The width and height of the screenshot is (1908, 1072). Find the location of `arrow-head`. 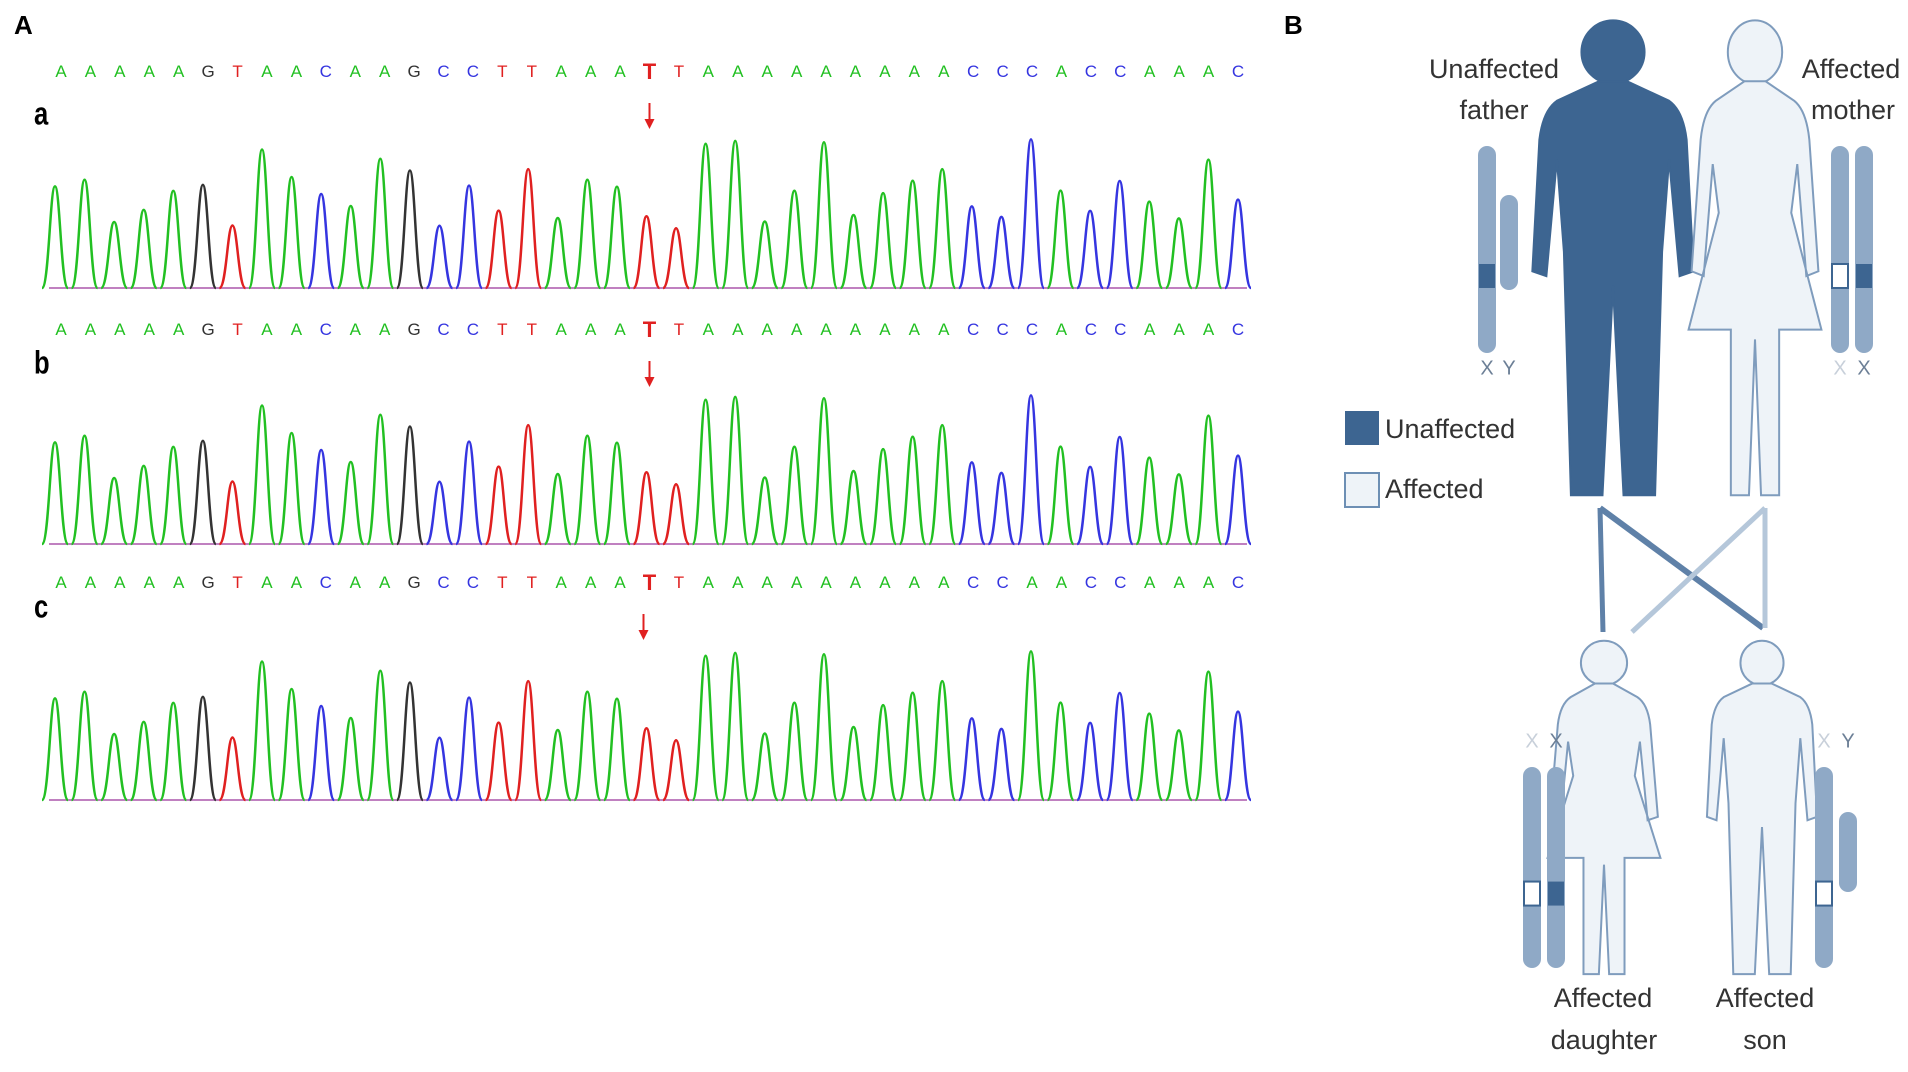

arrow-head is located at coordinates (643, 635).